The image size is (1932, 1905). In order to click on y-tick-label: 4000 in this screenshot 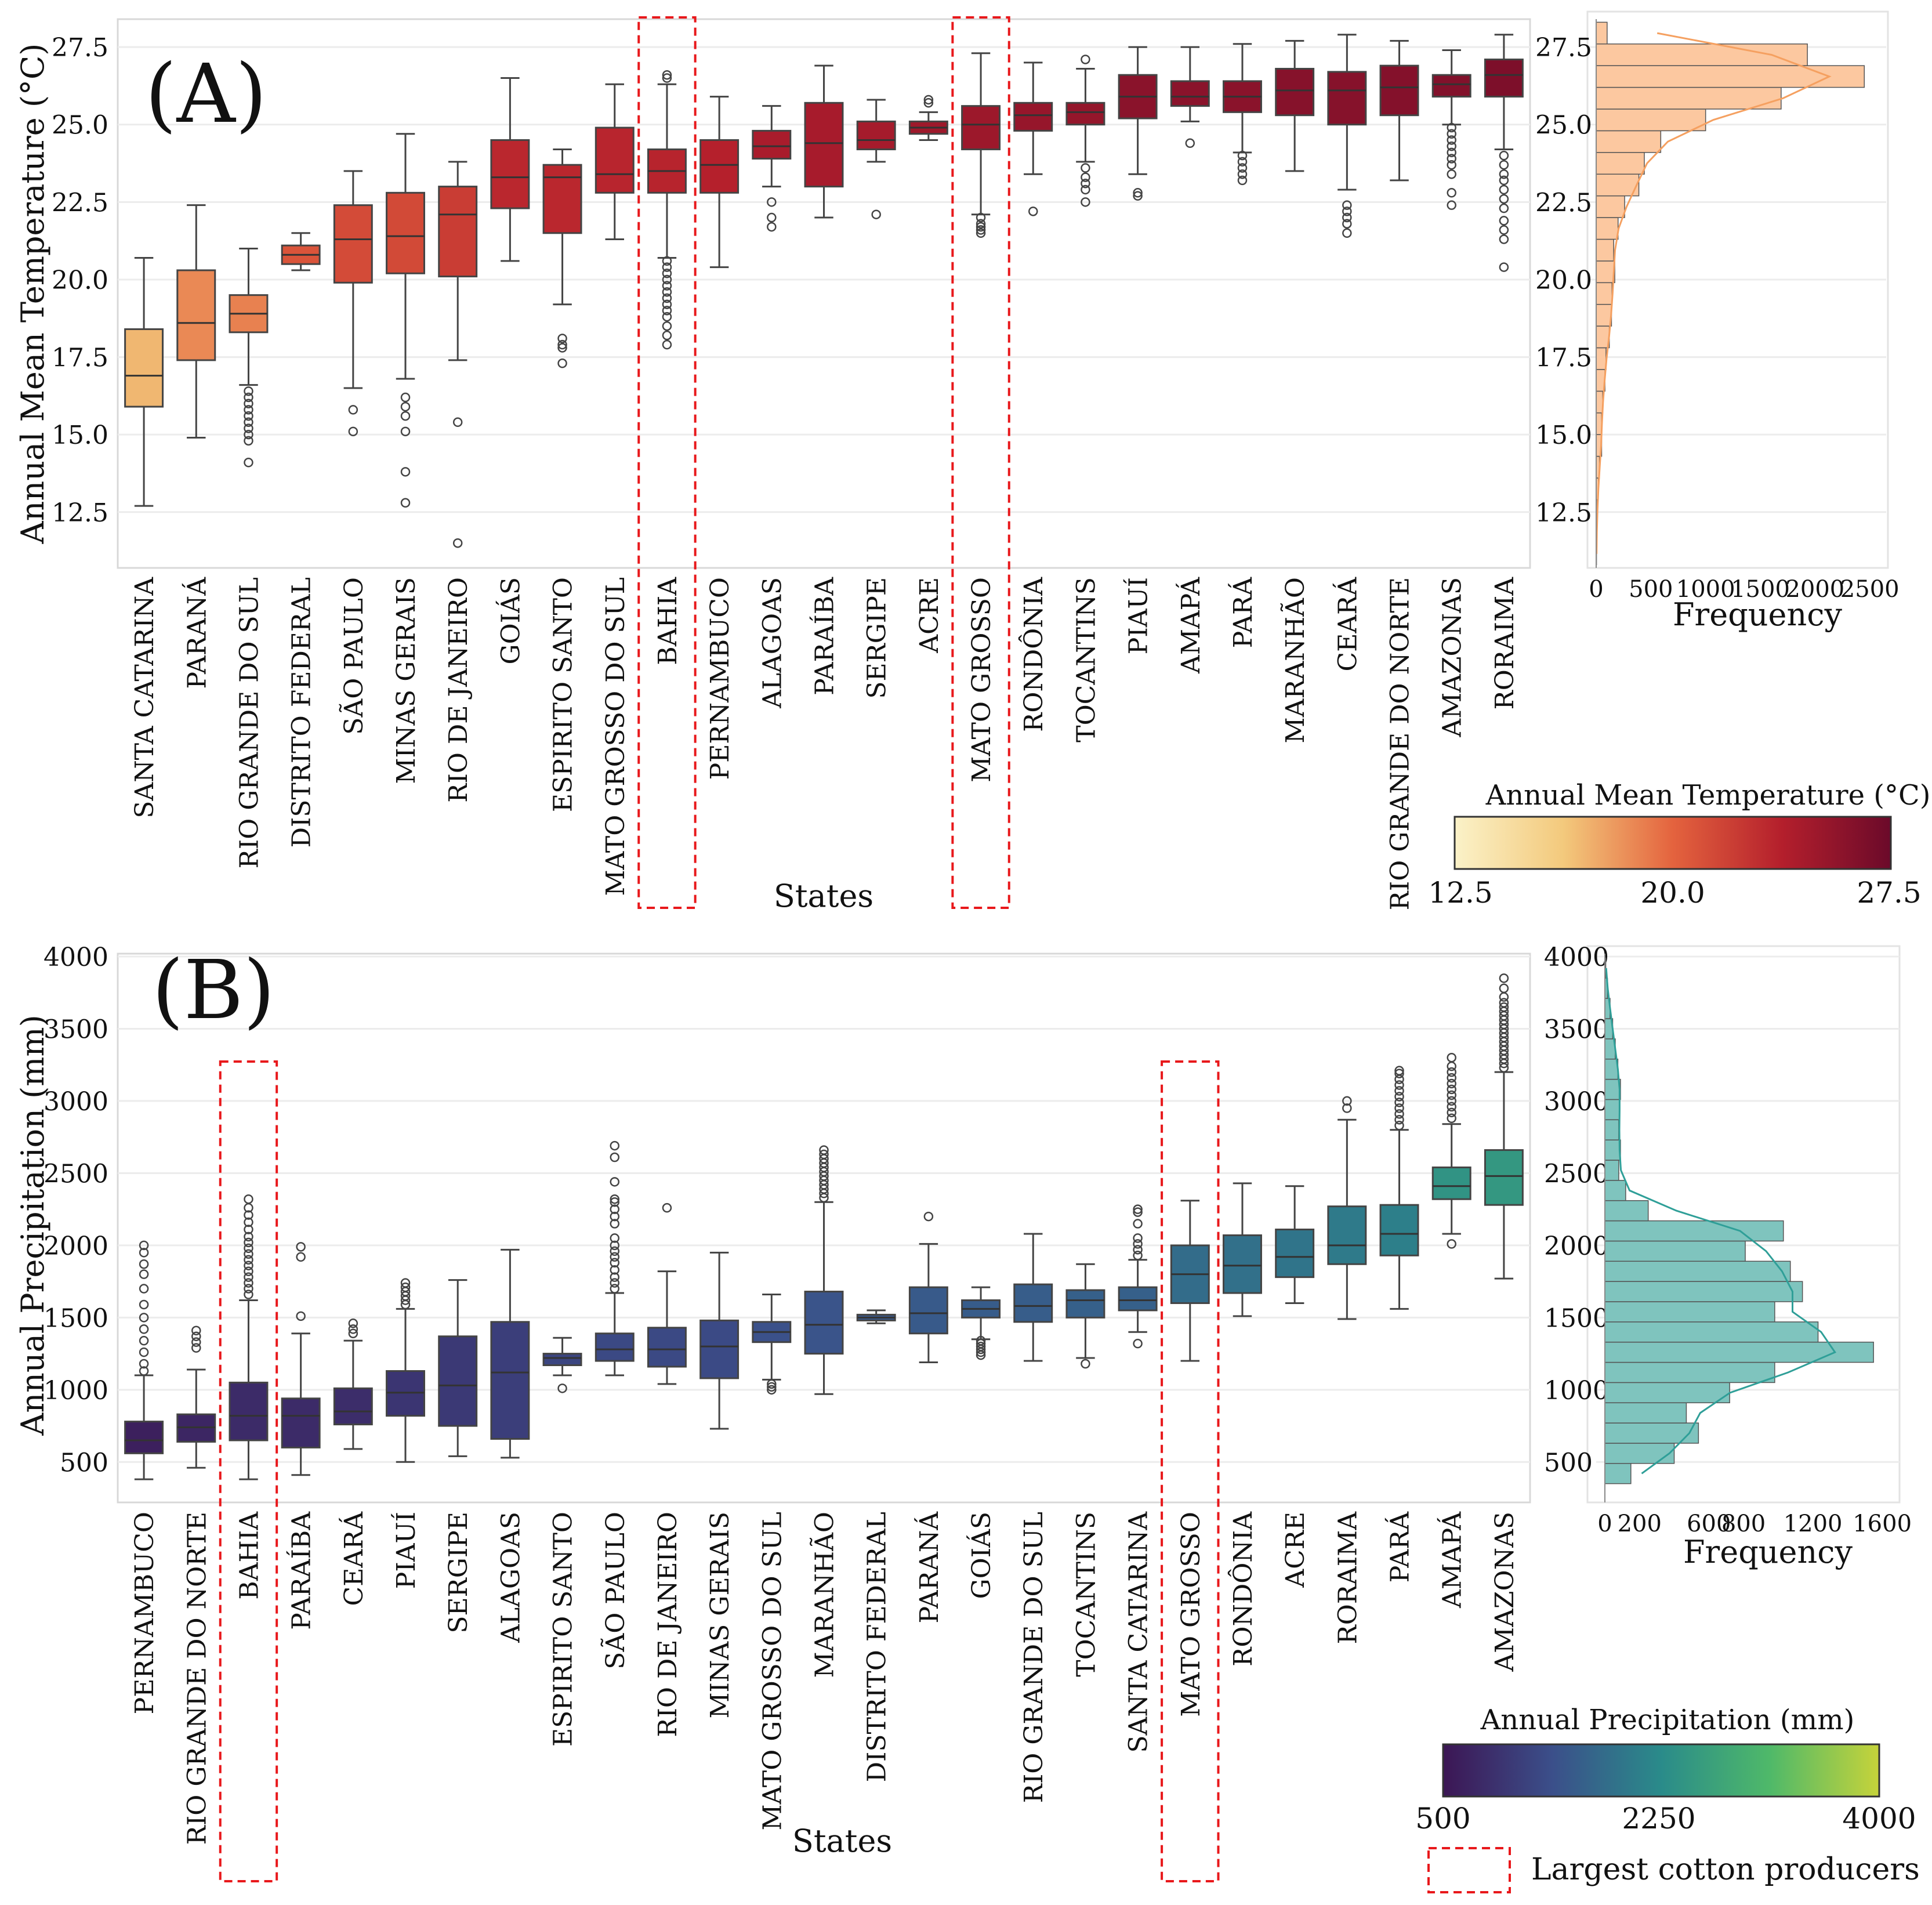, I will do `click(76, 957)`.